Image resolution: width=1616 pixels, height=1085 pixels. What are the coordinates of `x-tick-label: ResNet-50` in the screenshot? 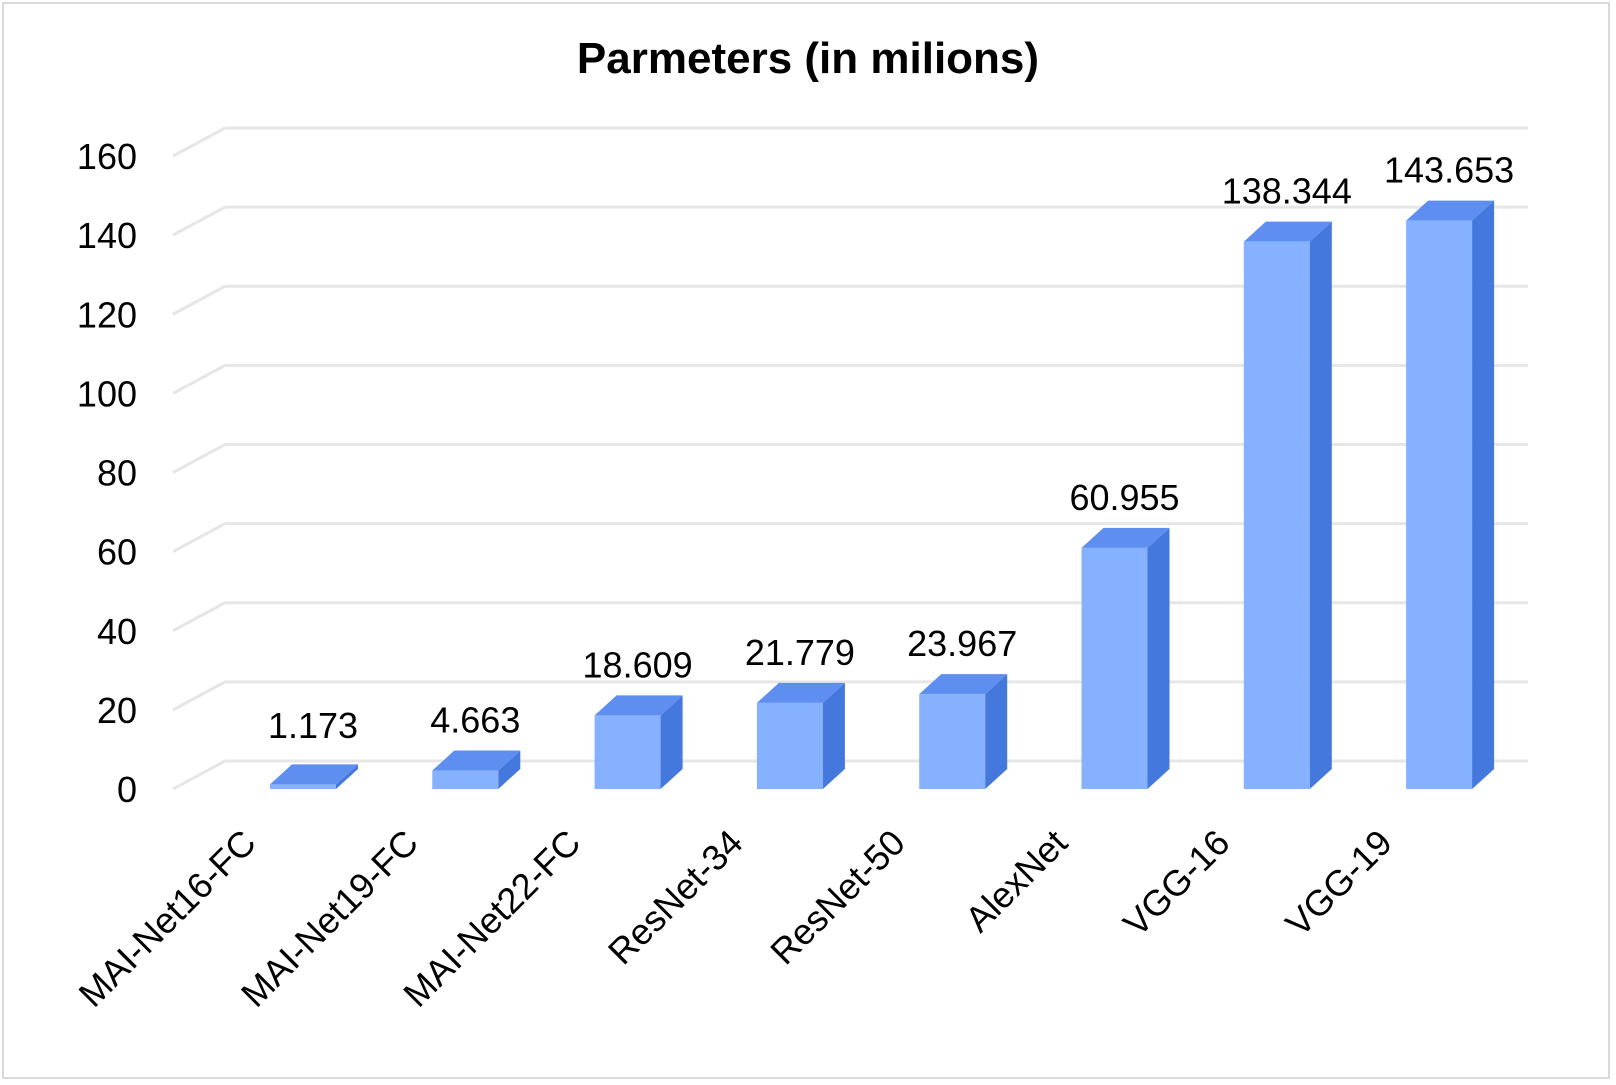 It's located at (837, 897).